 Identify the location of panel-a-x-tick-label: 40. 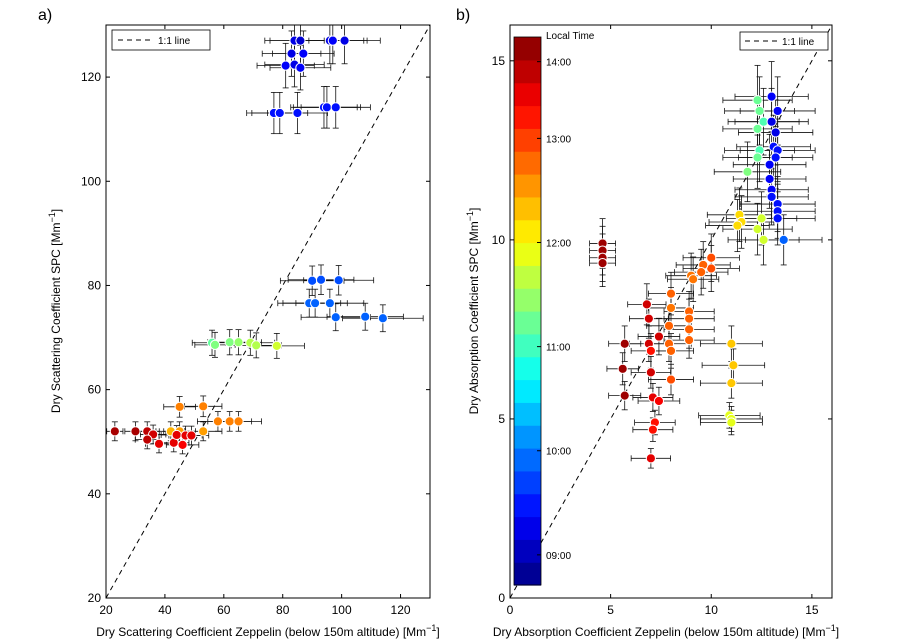
(165, 610).